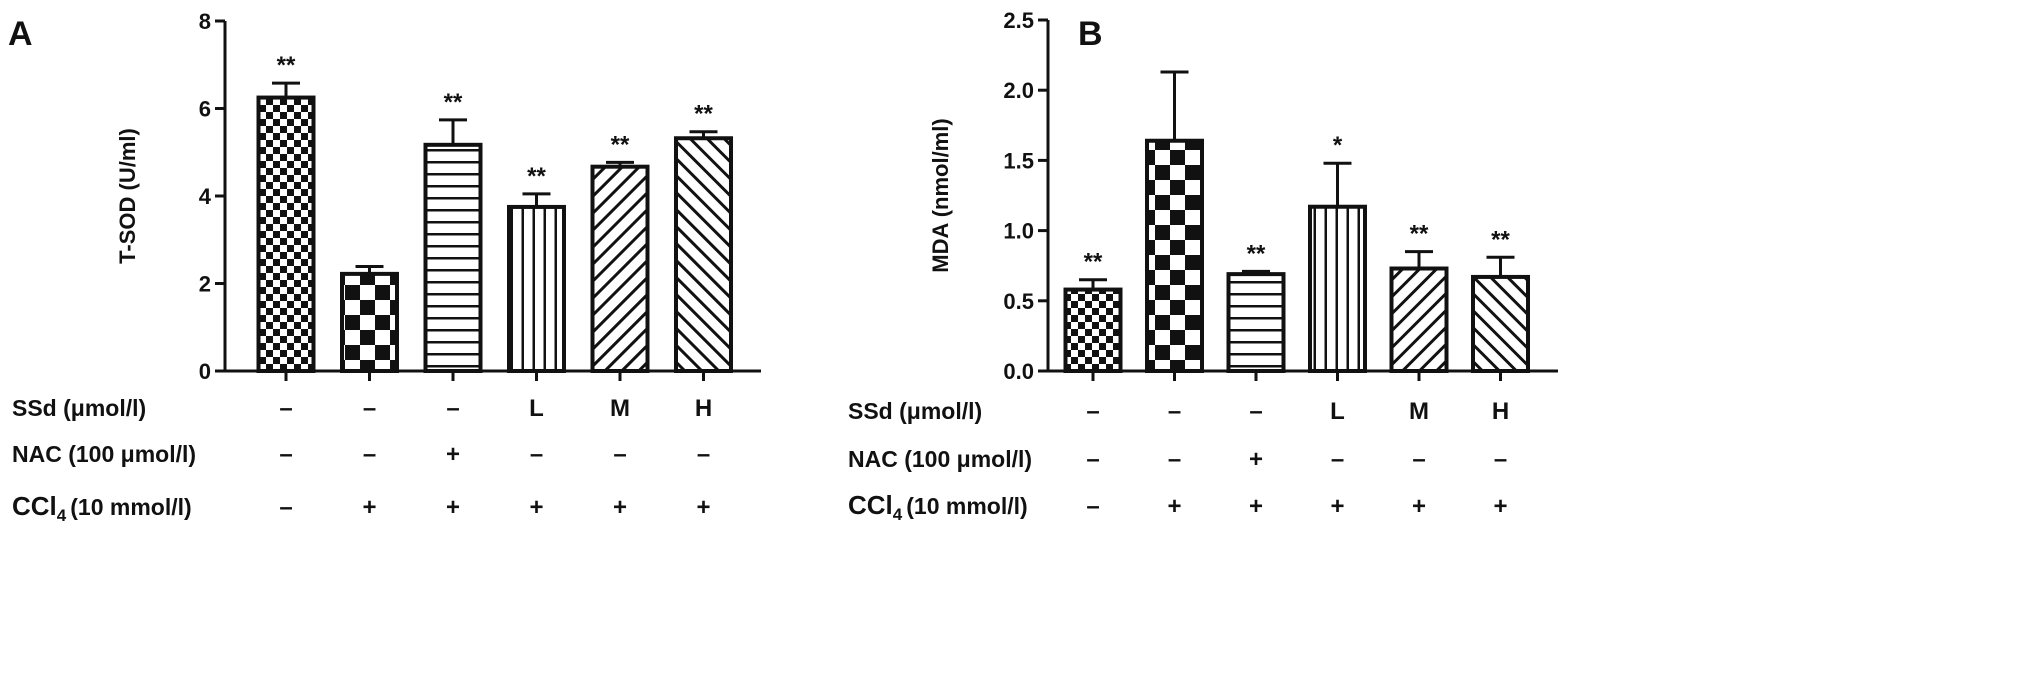 The height and width of the screenshot is (691, 2031). Describe the element at coordinates (1419, 411) in the screenshot. I see `panel-b-treatment-cell: M` at that location.